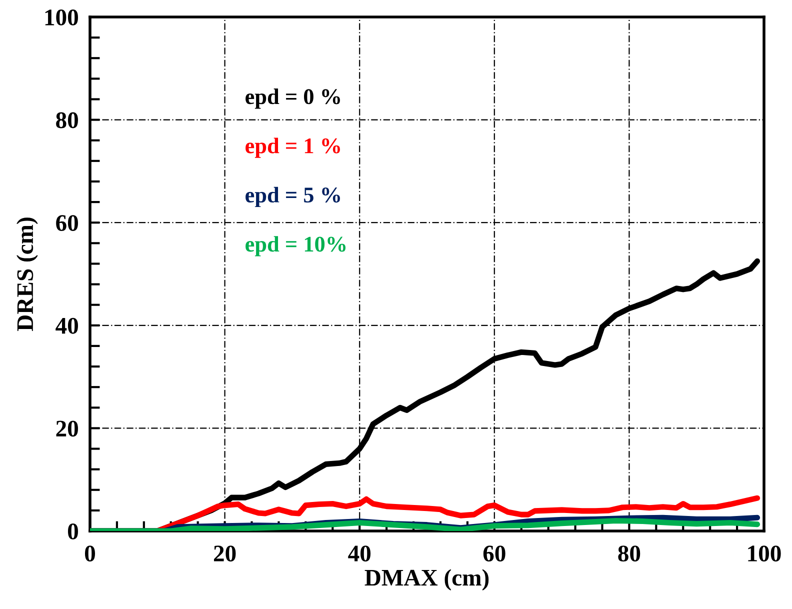 This screenshot has height=609, width=792. What do you see at coordinates (293, 98) in the screenshot?
I see `text: epd = 0 %` at bounding box center [293, 98].